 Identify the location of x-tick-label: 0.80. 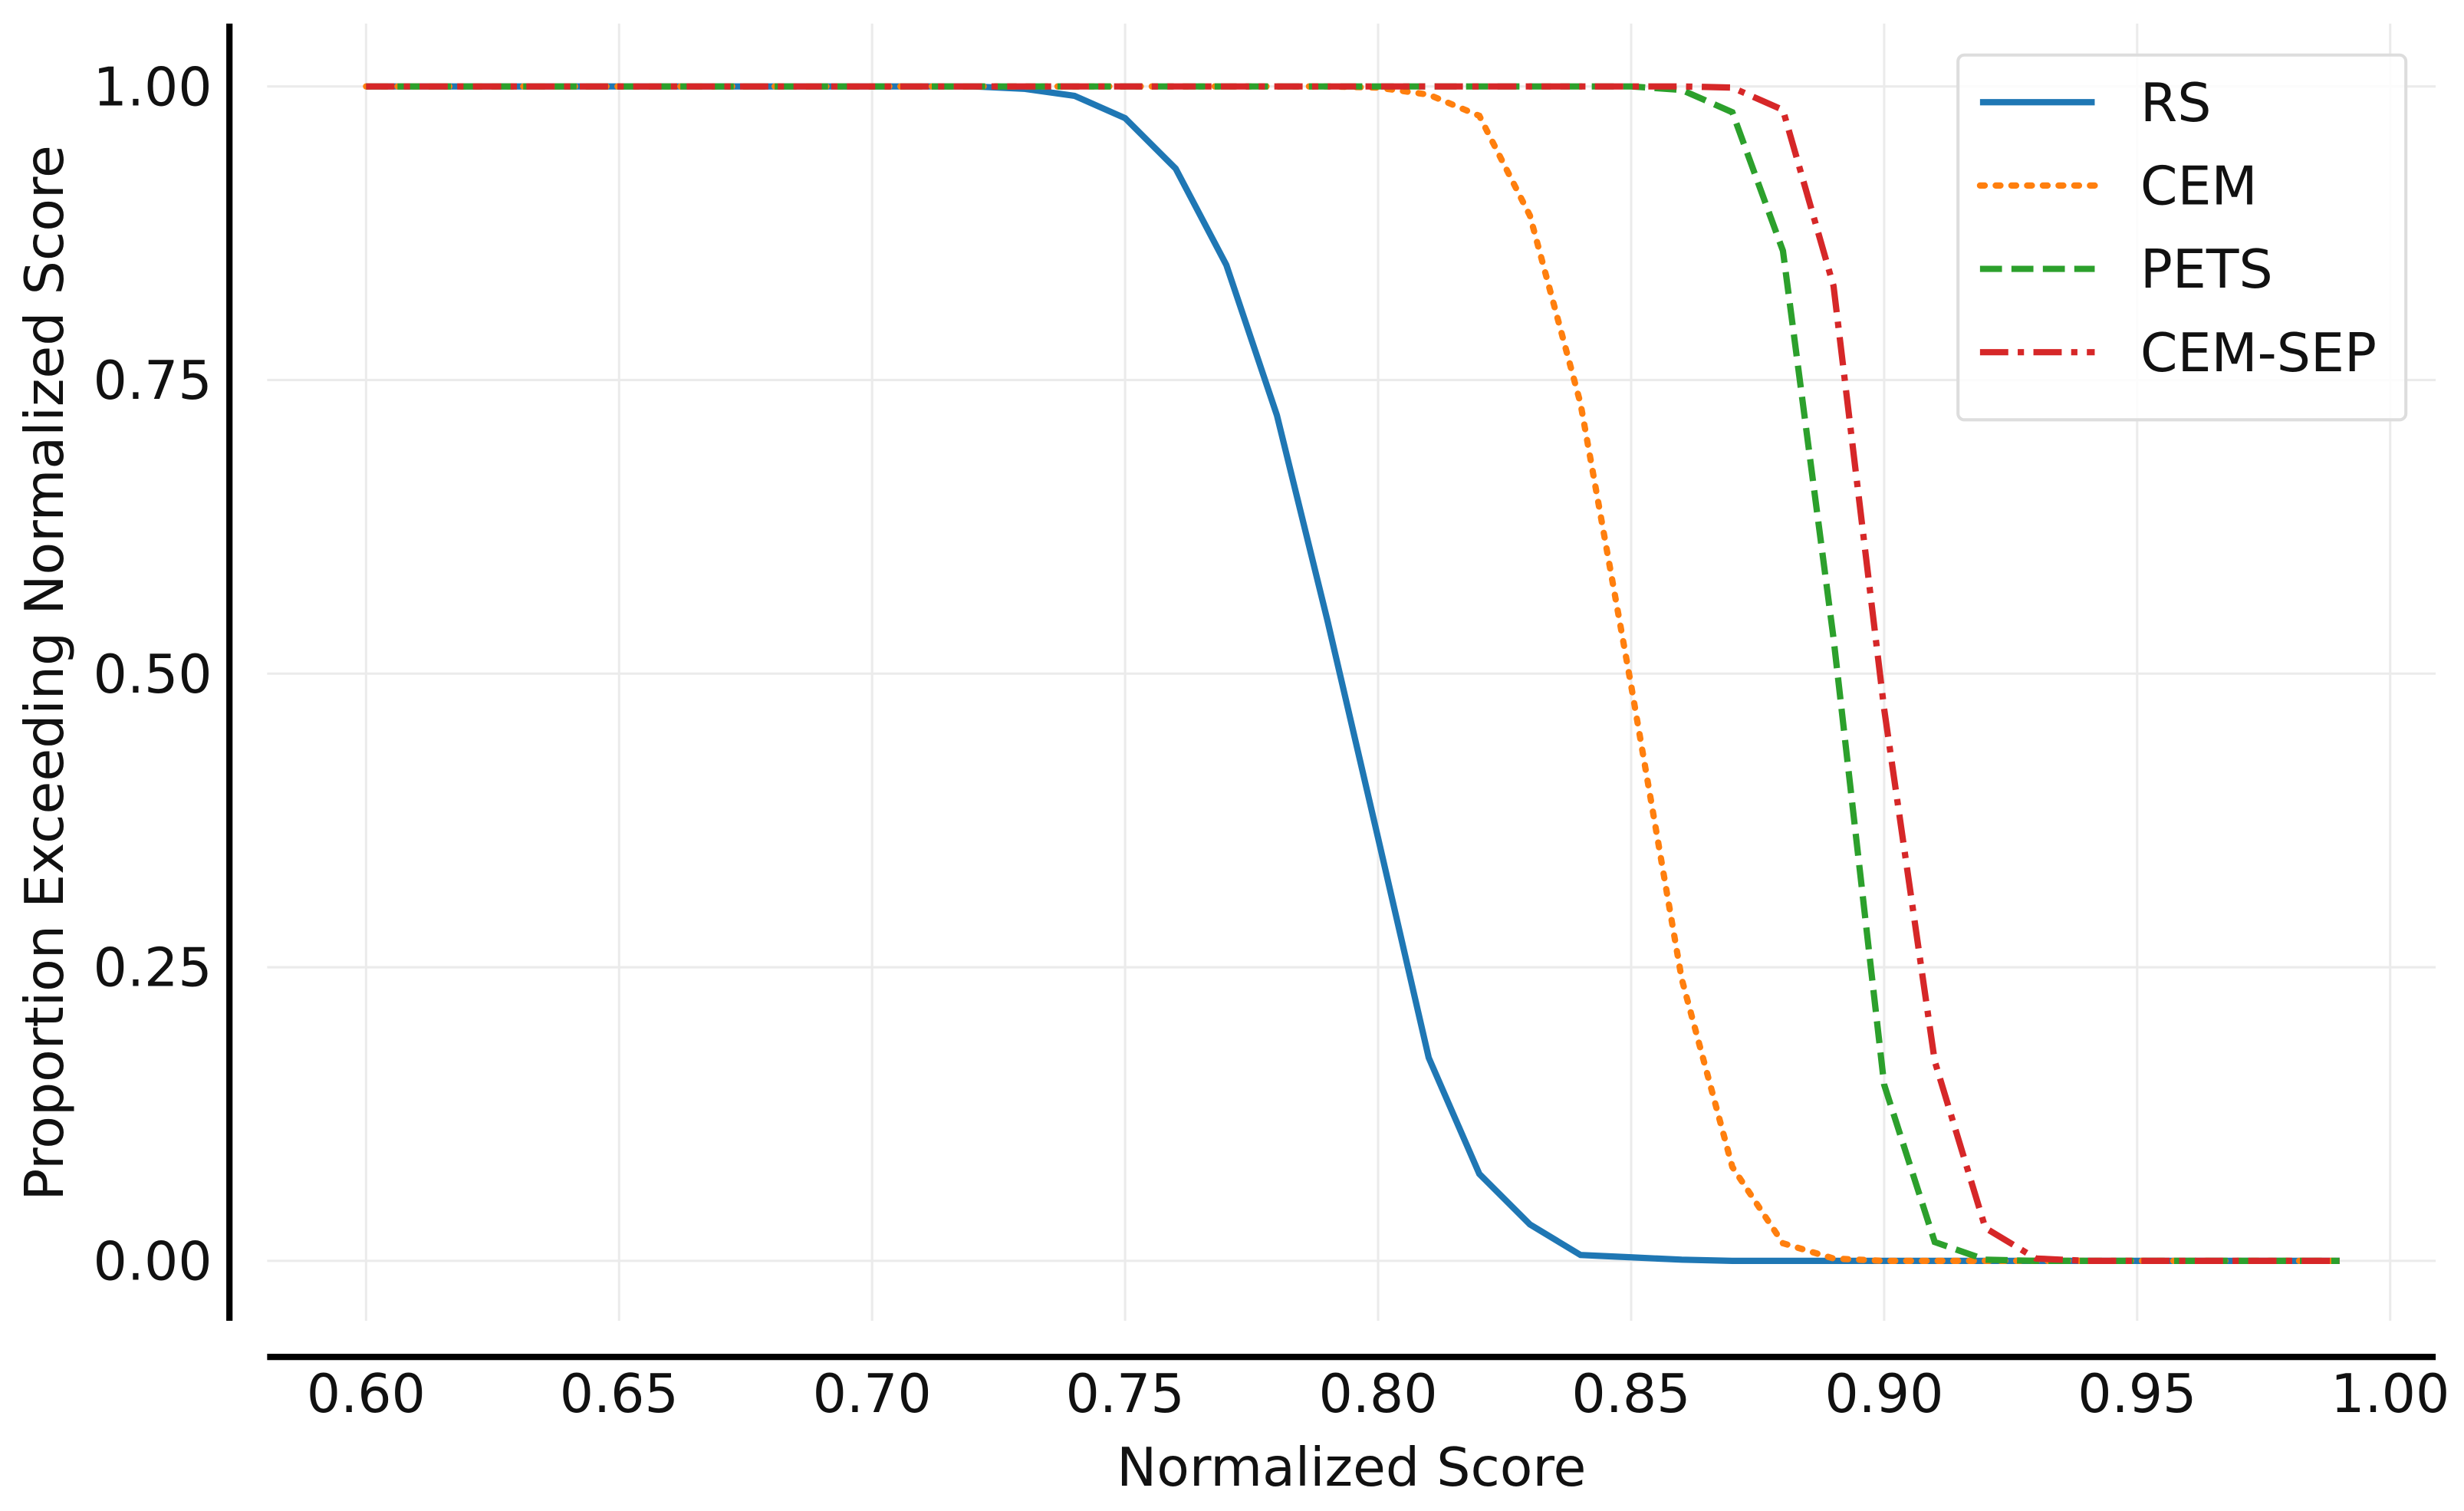
(1377, 1394).